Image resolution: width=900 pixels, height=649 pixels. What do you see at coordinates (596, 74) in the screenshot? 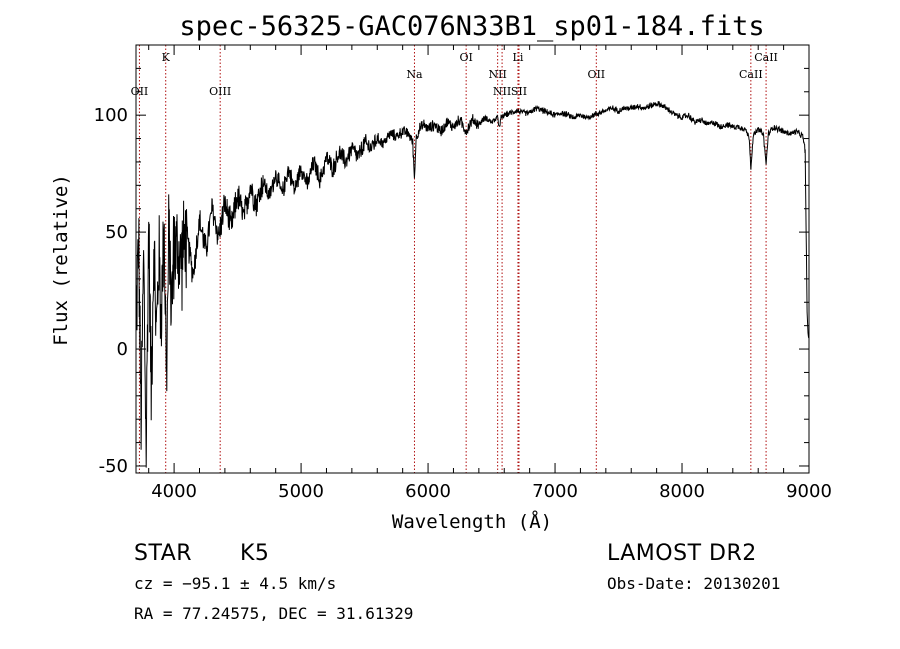
I see `line-marker-label-9: OII` at bounding box center [596, 74].